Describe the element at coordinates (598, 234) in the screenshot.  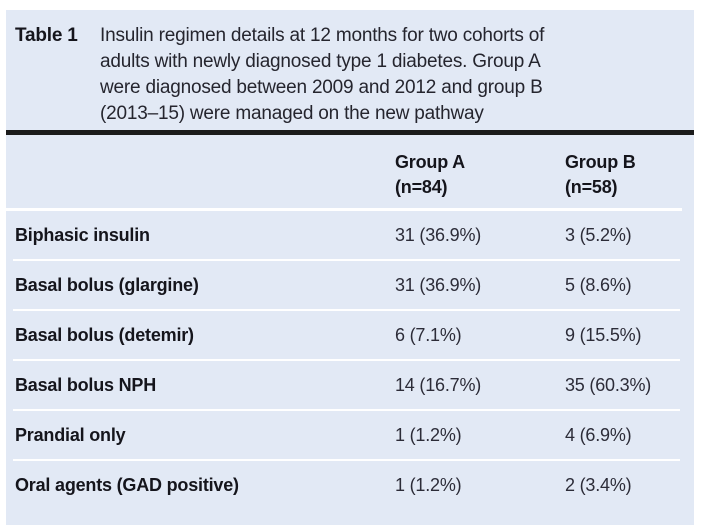
I see `value-group-b: 3 (5.2%)` at that location.